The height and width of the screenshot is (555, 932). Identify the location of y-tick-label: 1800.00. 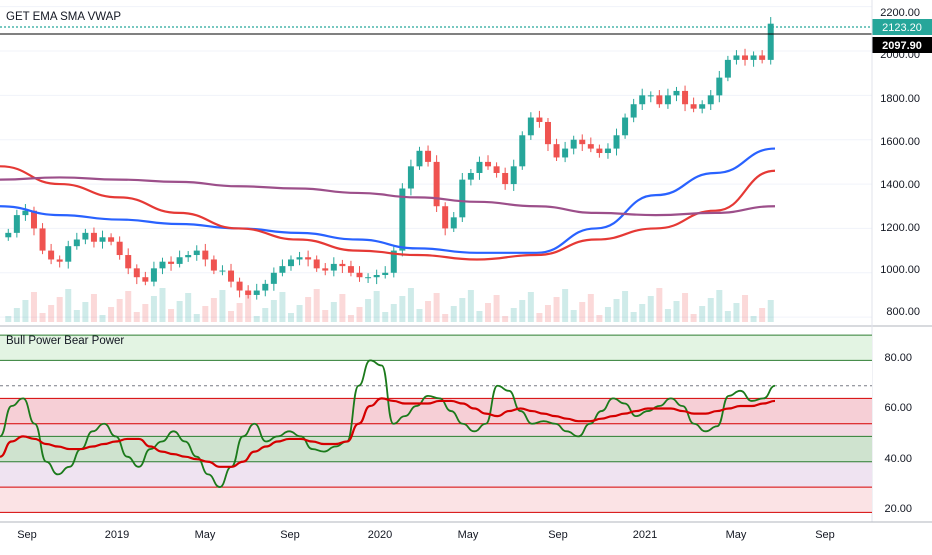
(900, 99).